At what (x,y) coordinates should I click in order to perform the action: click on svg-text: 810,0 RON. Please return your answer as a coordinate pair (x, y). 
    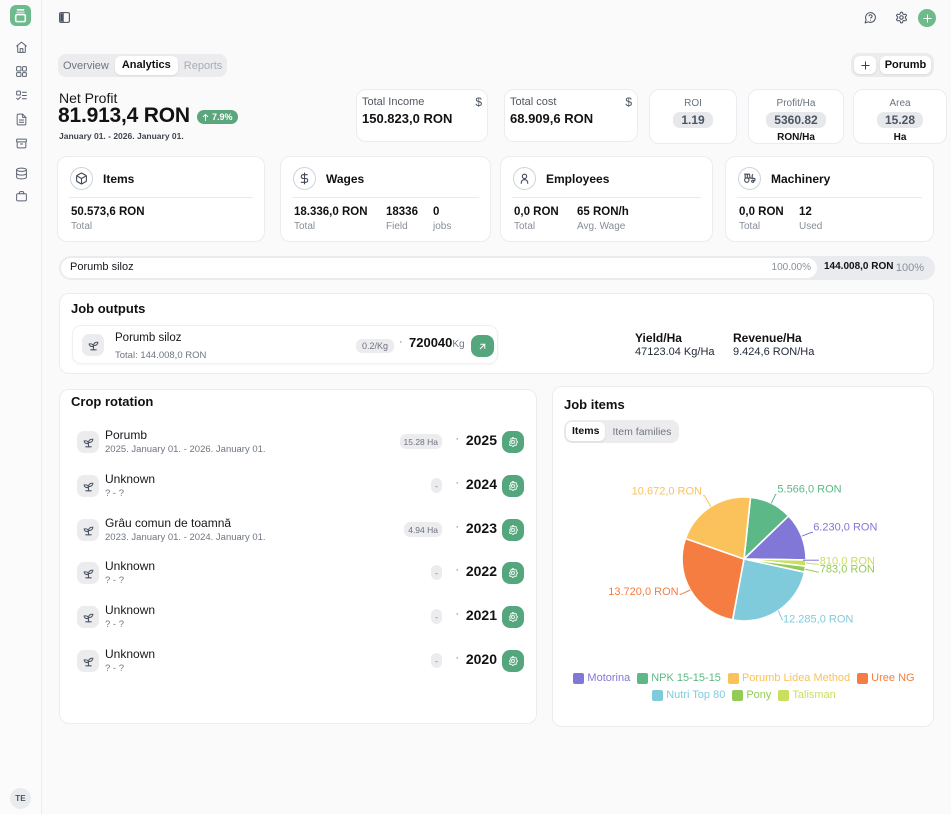
    Looking at the image, I should click on (847, 562).